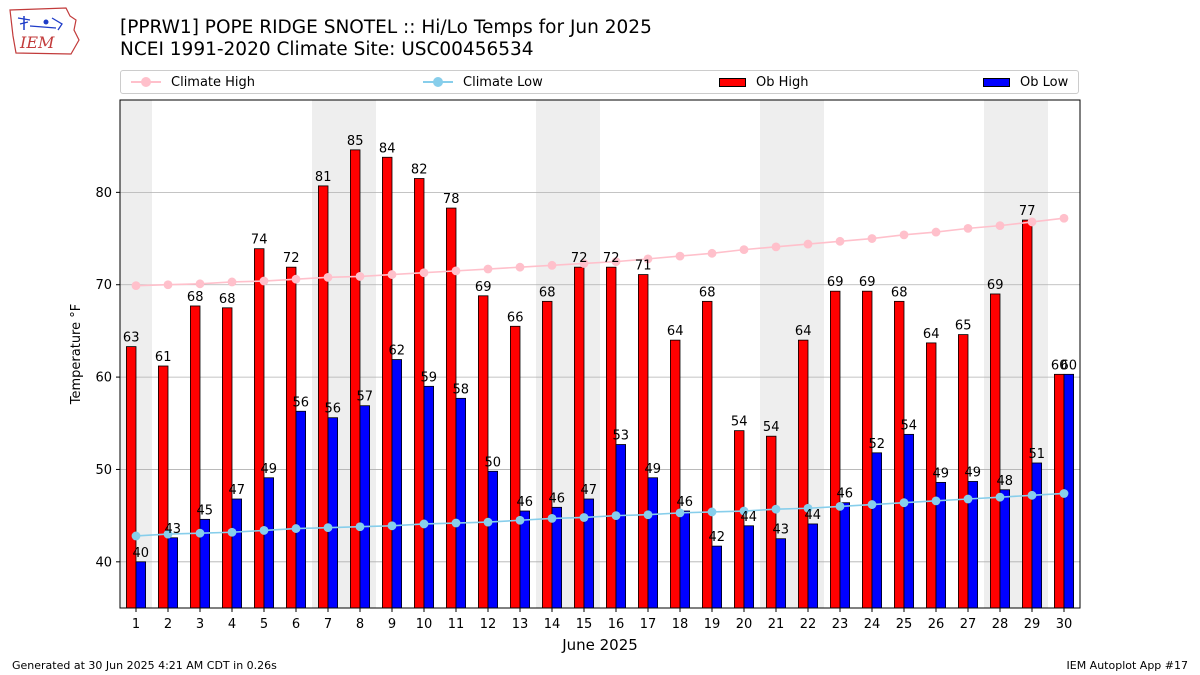 This screenshot has width=1200, height=675. Describe the element at coordinates (1032, 624) in the screenshot. I see `x-tick-label: 29` at that location.